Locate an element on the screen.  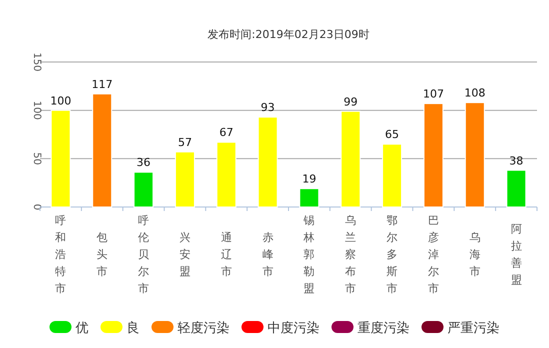
y-tick-label: 150 is located at coordinates (36, 62).